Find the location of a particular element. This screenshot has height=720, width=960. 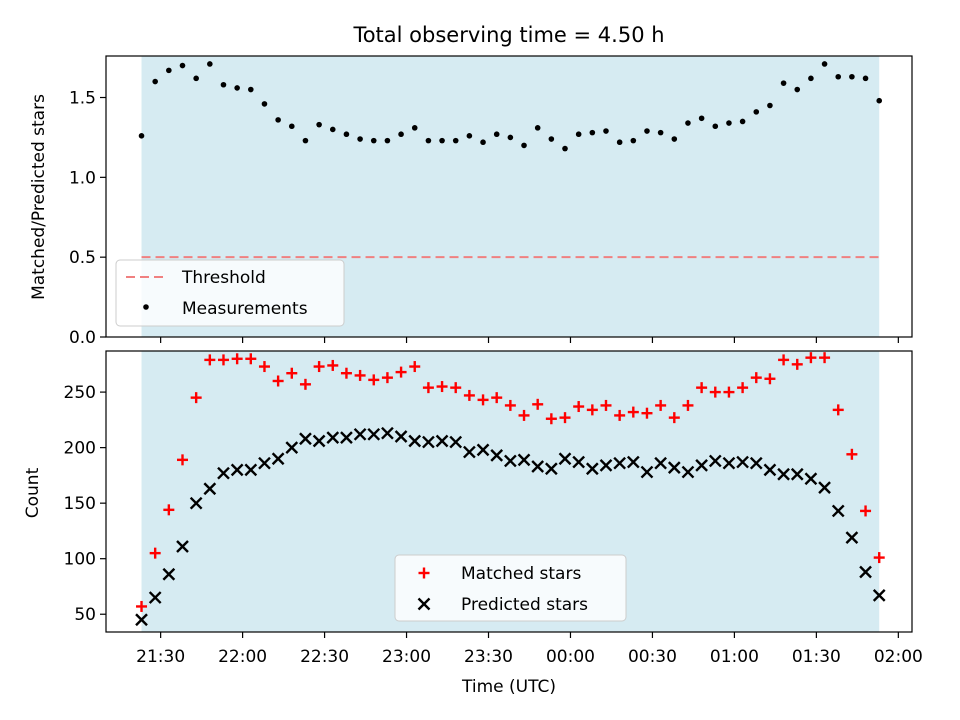

x-tick-label: 00:30 is located at coordinates (652, 657).